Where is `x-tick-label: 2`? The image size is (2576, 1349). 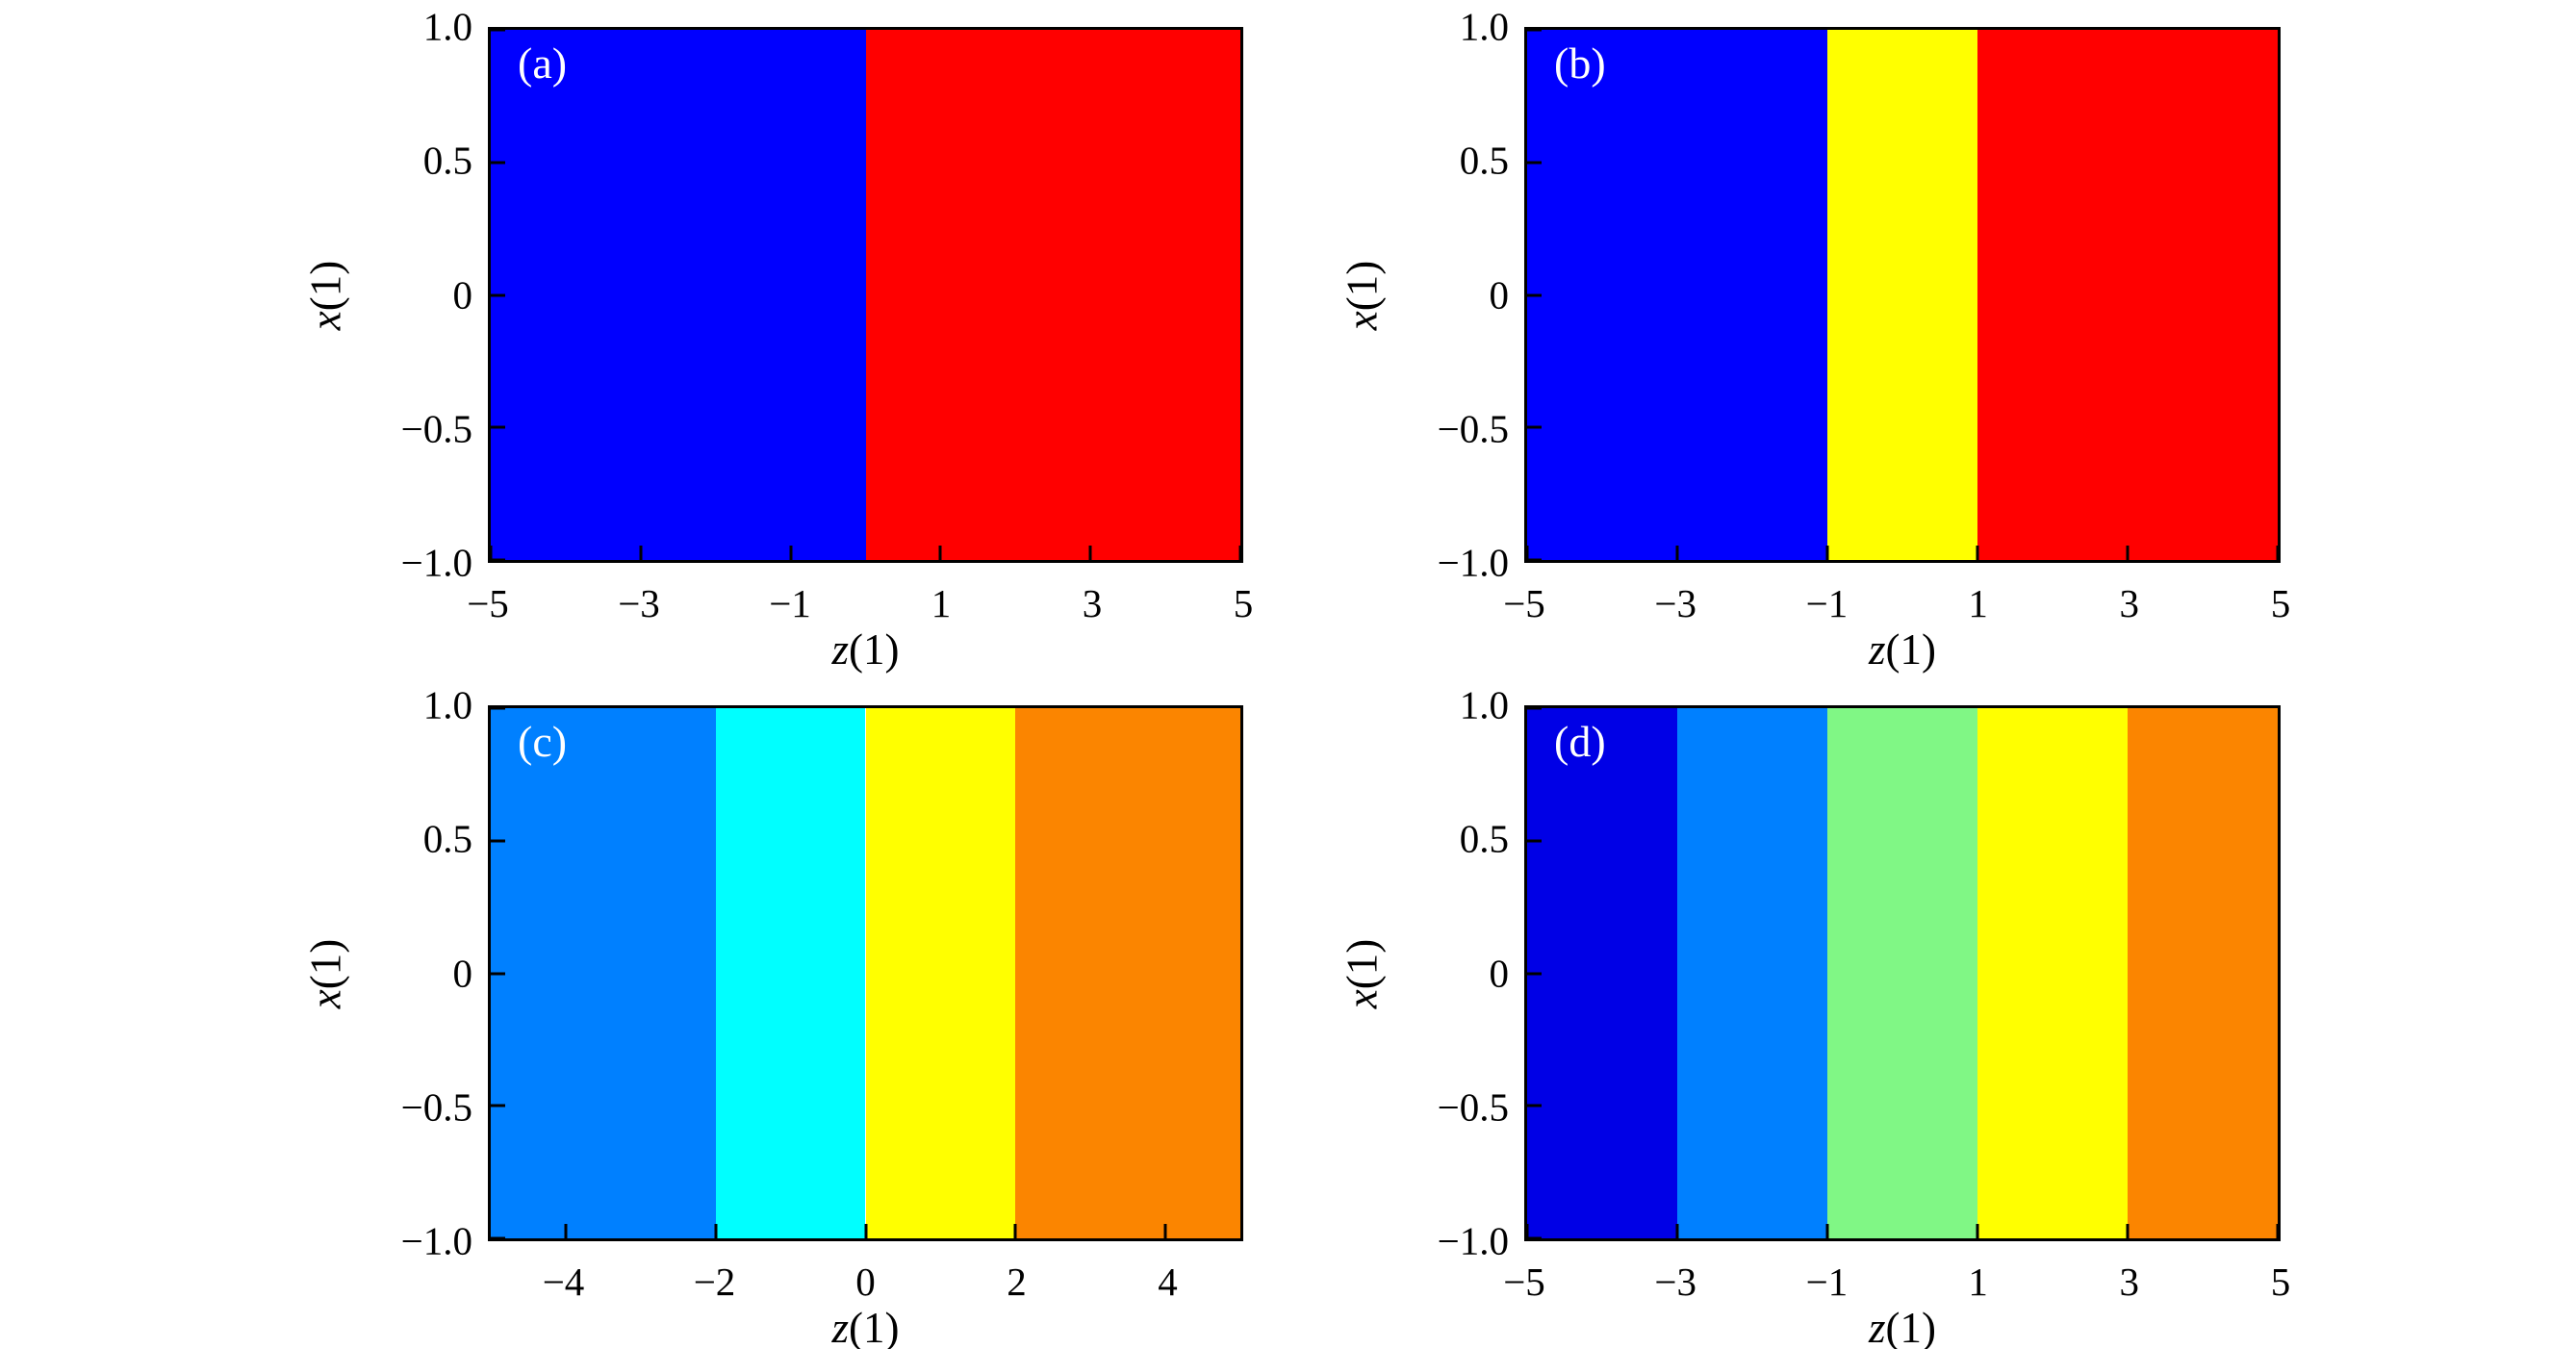
x-tick-label: 2 is located at coordinates (1017, 1282).